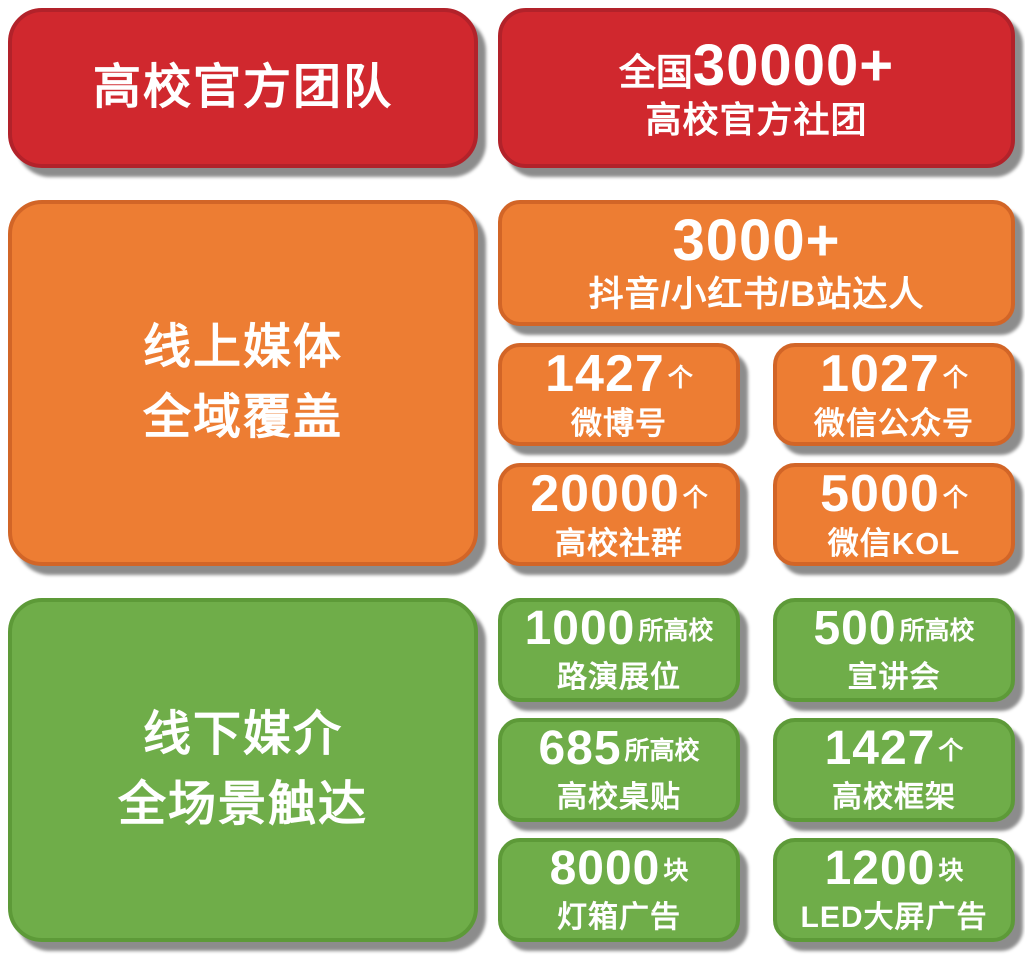 The image size is (1025, 970). I want to click on stat-box-weibo: 1427 个 微博号, so click(619, 394).